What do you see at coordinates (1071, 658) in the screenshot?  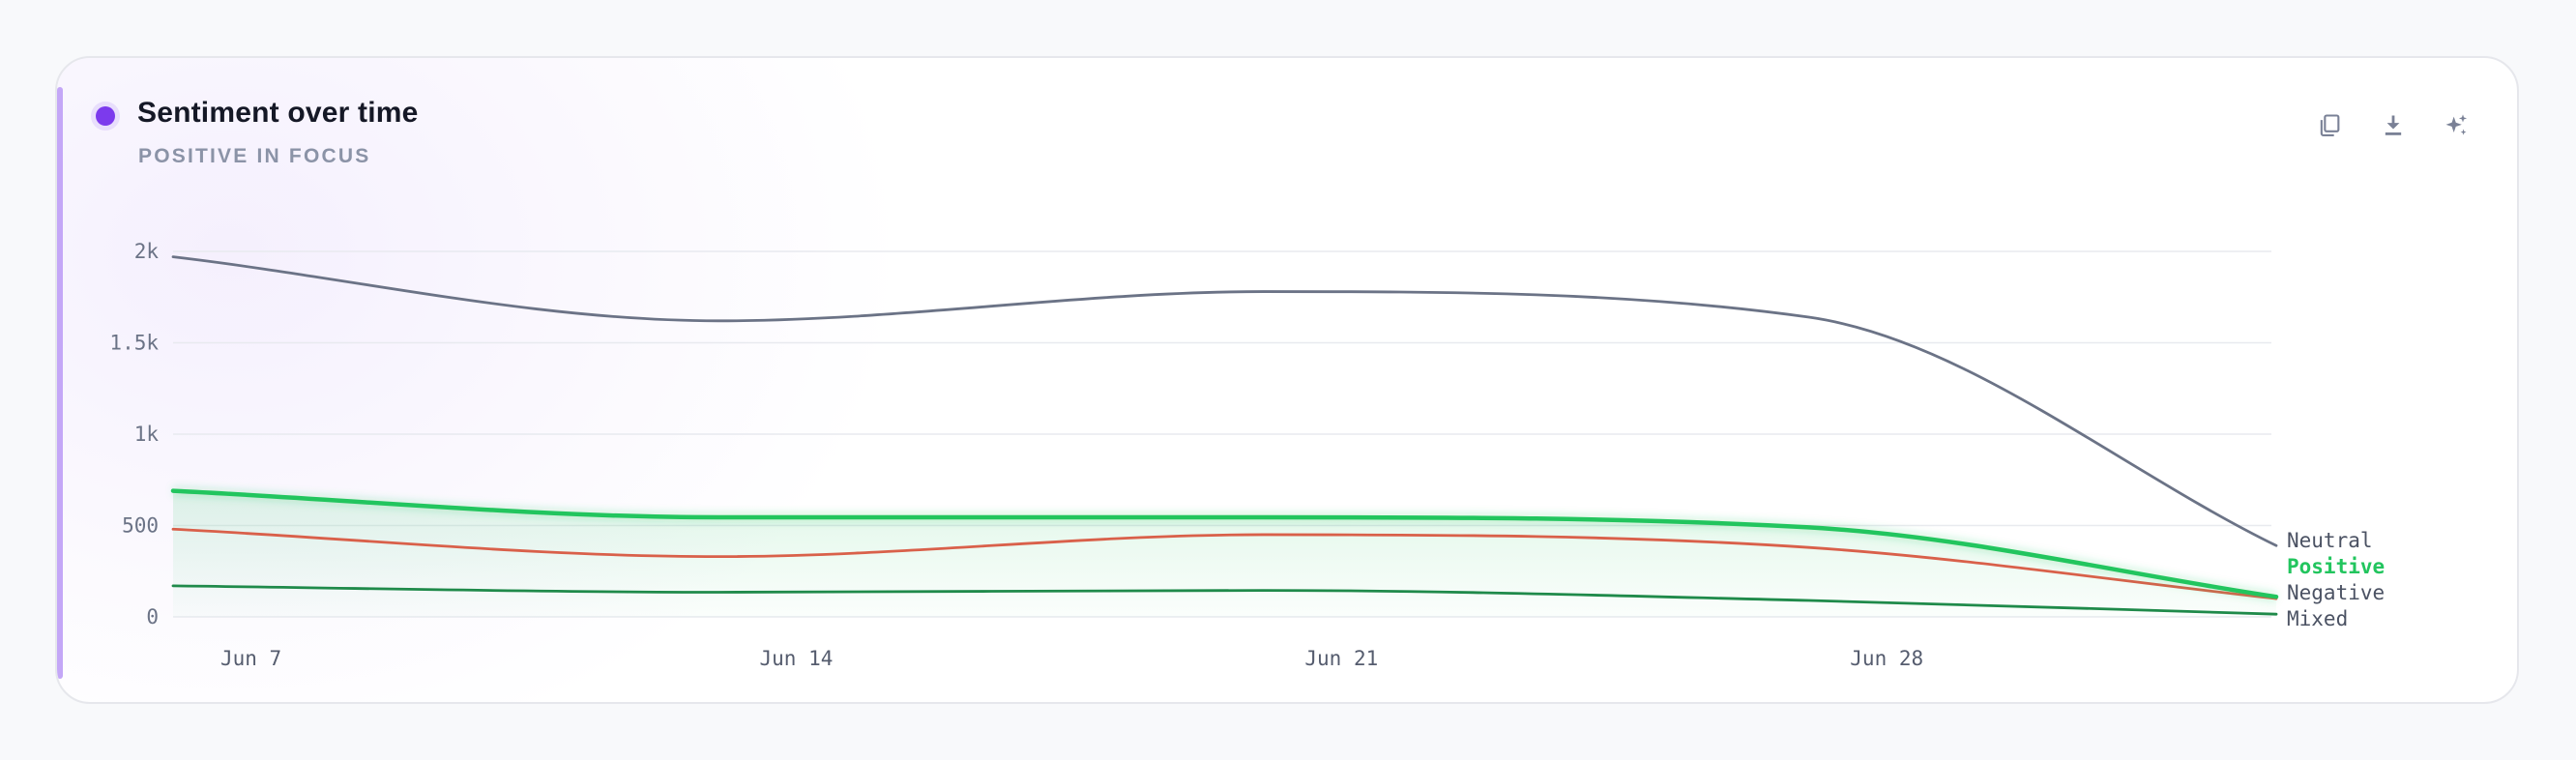 I see `x-axis: Jun 7 Jun 14 Jun 21 Jun 28` at bounding box center [1071, 658].